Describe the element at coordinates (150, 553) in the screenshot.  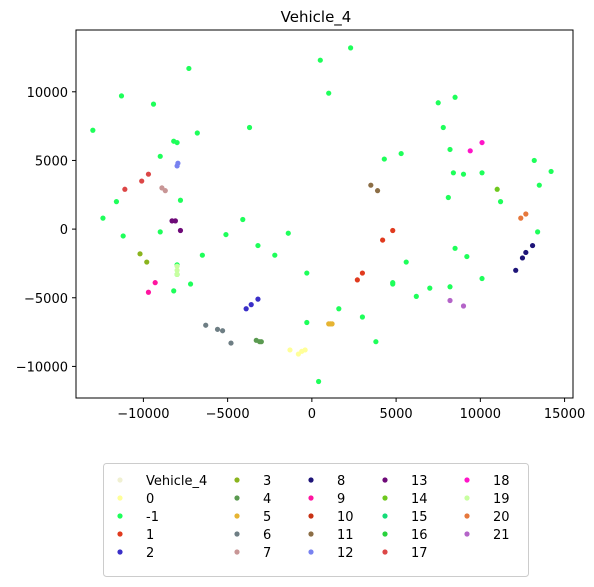
I see `legend-label: 2` at that location.